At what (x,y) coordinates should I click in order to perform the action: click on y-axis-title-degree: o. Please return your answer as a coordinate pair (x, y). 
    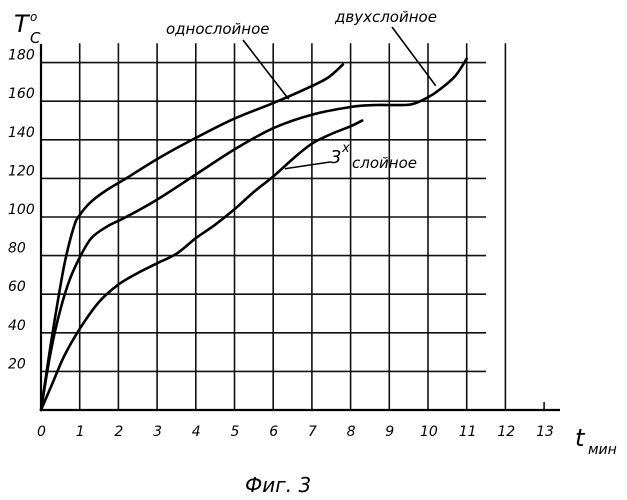
    Looking at the image, I should click on (33, 17).